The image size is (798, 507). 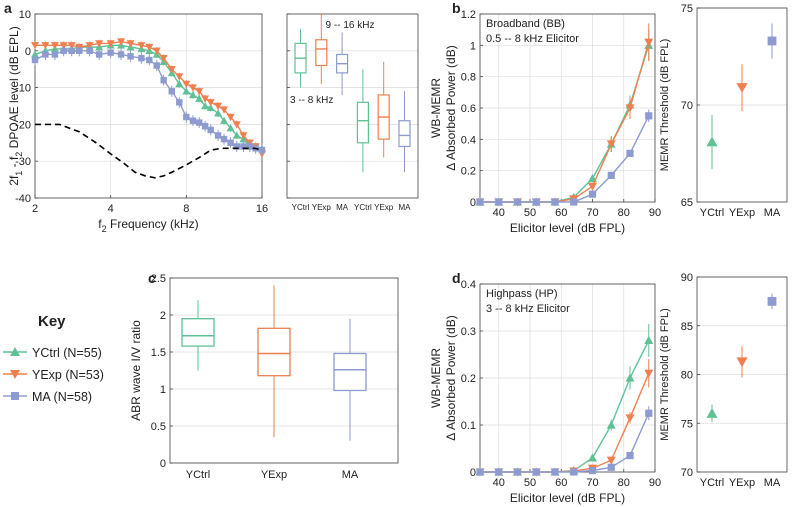 What do you see at coordinates (14, 180) in the screenshot?
I see `a-ylabel-part: 2f` at bounding box center [14, 180].